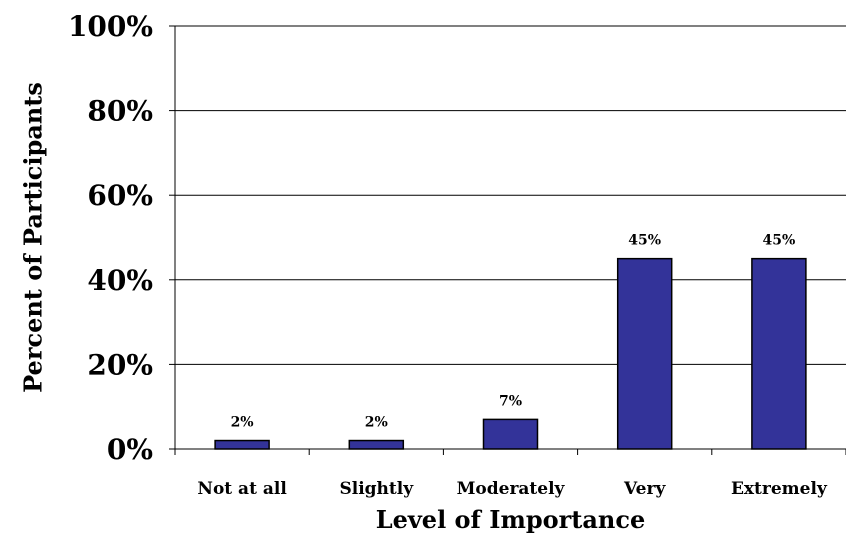 Image resolution: width=846 pixels, height=533 pixels. Describe the element at coordinates (779, 489) in the screenshot. I see `x-category-label: Extremely` at that location.